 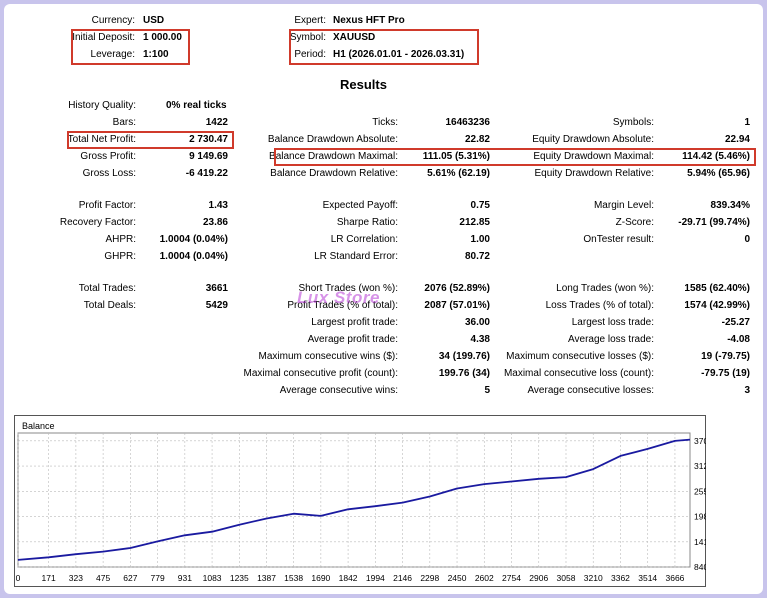 What do you see at coordinates (747, 239) in the screenshot?
I see `ontester-result-value: 0` at bounding box center [747, 239].